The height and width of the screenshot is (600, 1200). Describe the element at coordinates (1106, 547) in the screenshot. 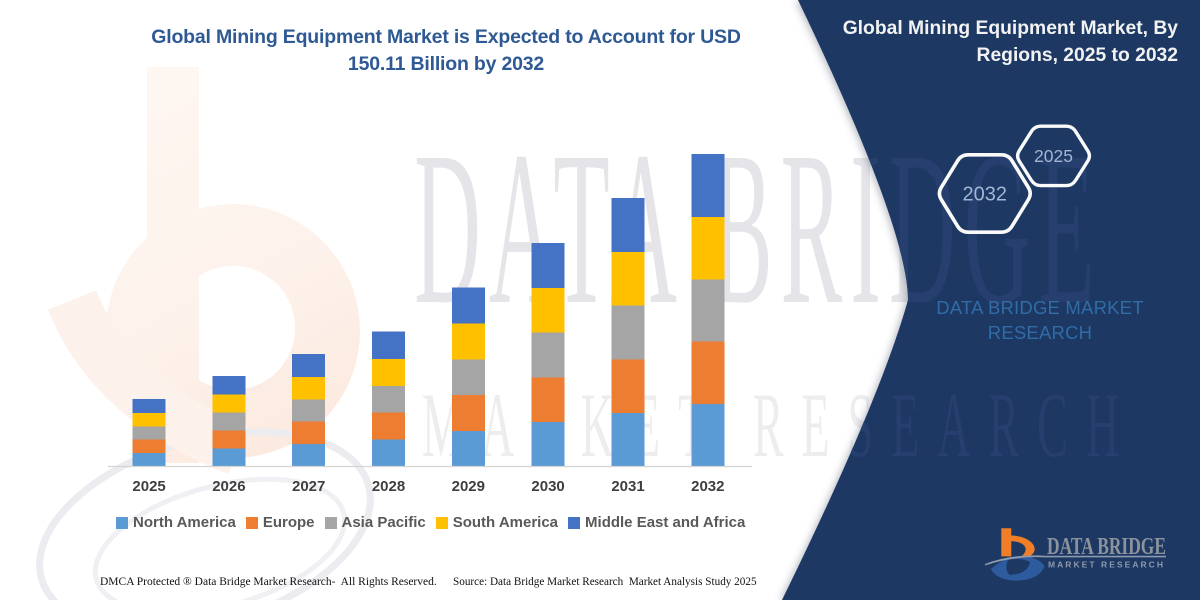

I see `svg-text: DATA BRIDGE` at that location.